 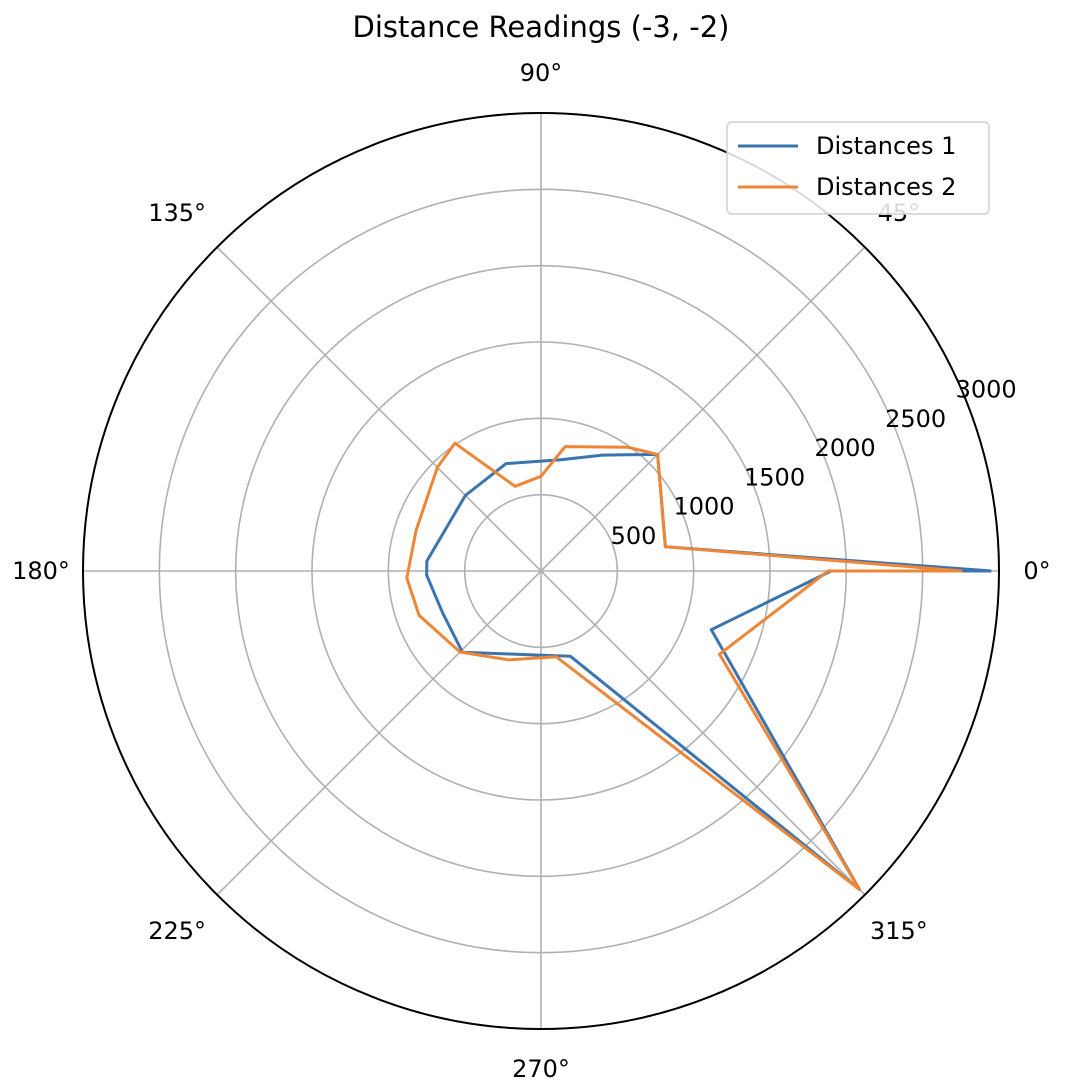 What do you see at coordinates (177, 931) in the screenshot?
I see `angular-tick-label: 225°` at bounding box center [177, 931].